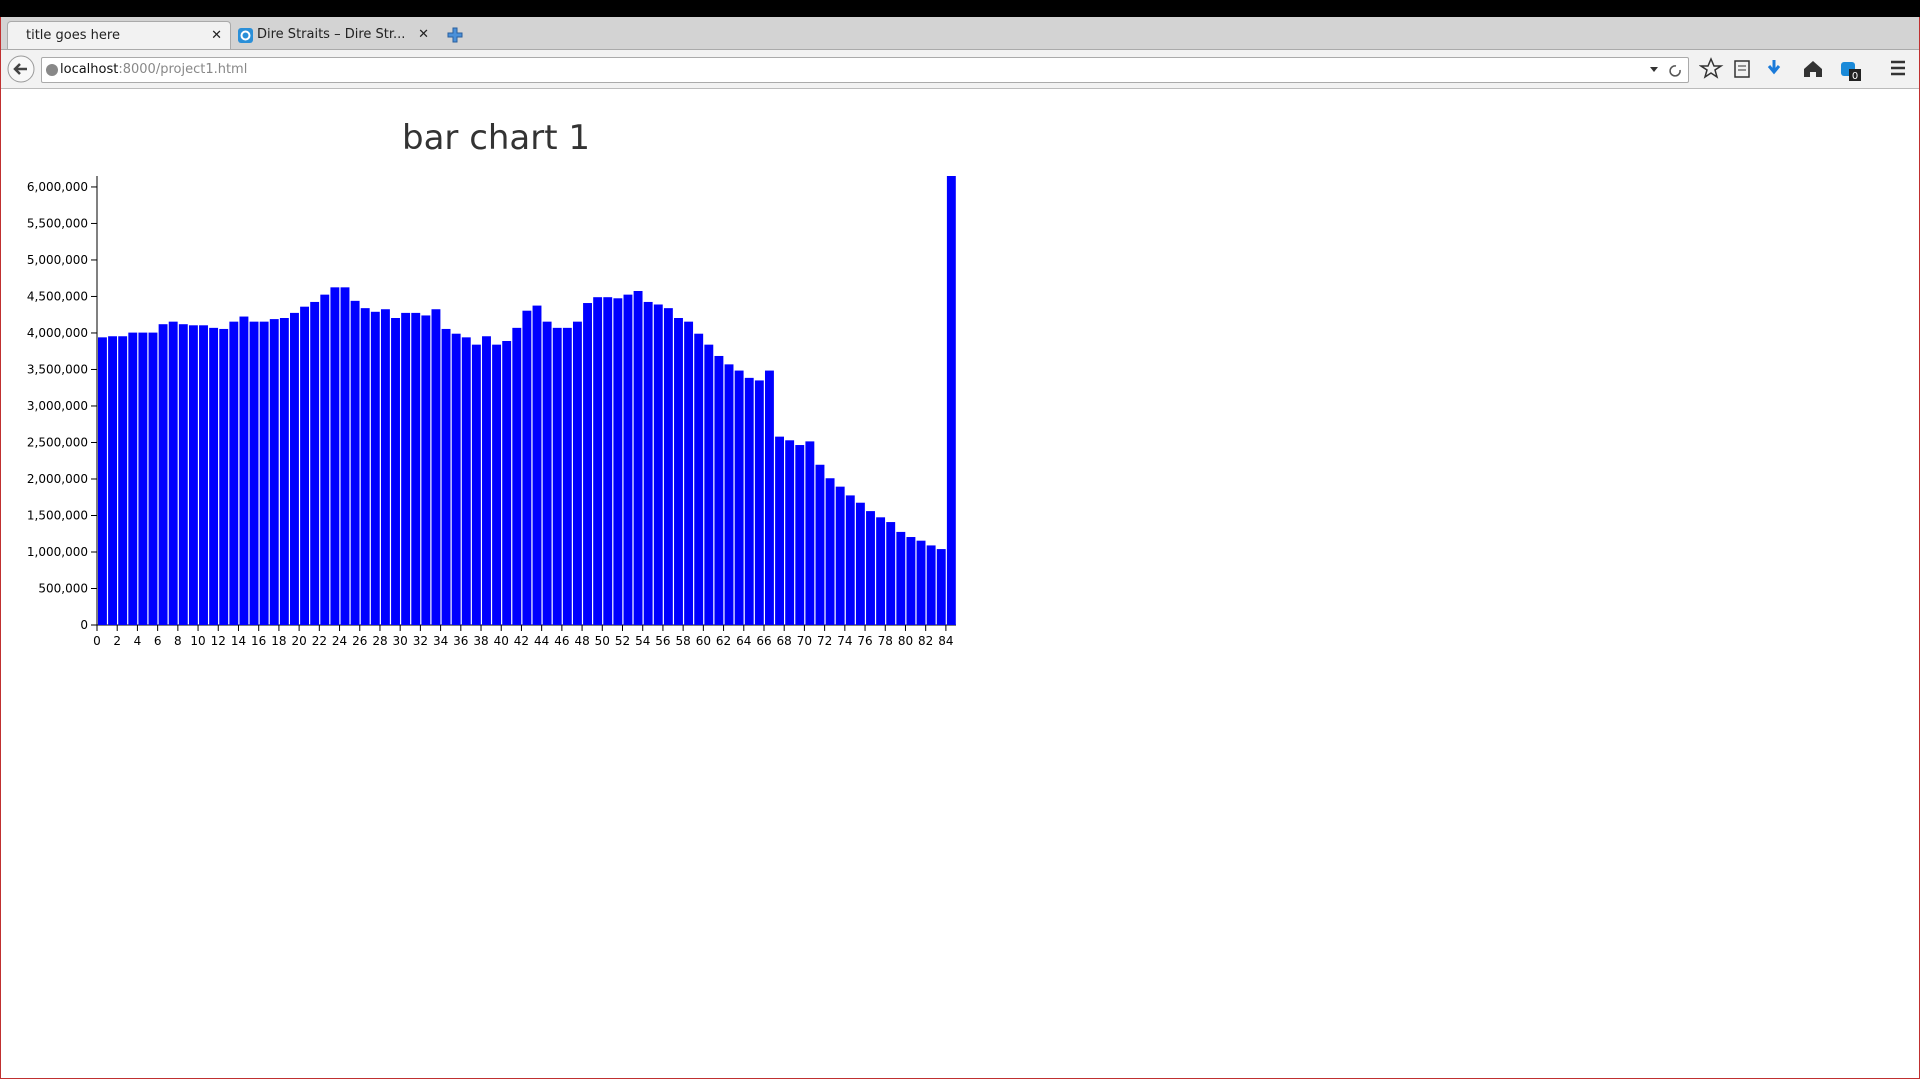  Describe the element at coordinates (97, 641) in the screenshot. I see `x-tick-label: 0` at that location.